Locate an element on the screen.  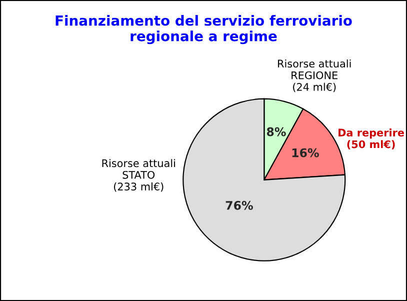
chart-title: Finanziamento del servizio ferroviario regionale a regime is located at coordinates (204, 29).